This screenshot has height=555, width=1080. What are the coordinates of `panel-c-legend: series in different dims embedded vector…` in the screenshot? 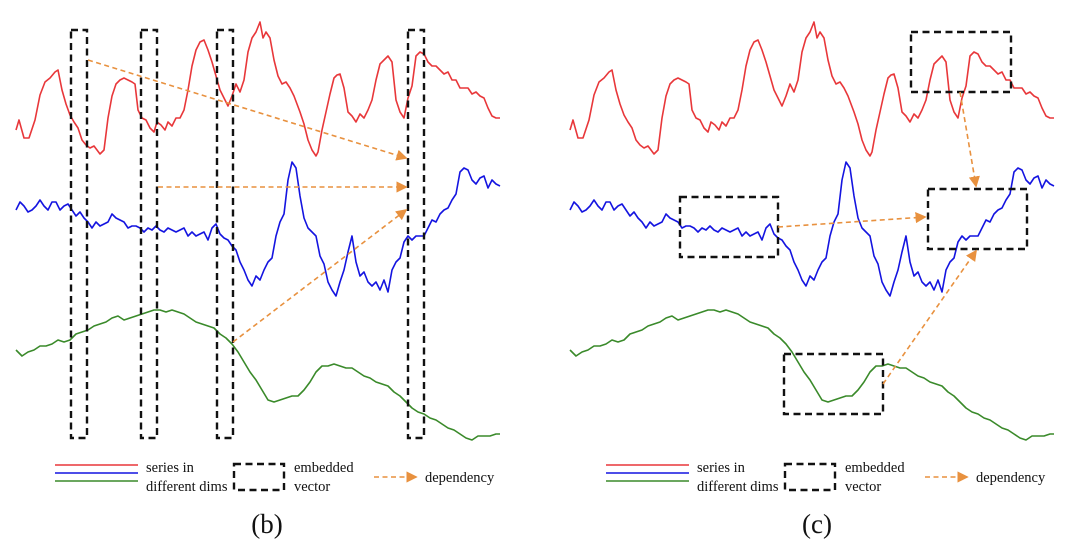 It's located at (826, 477).